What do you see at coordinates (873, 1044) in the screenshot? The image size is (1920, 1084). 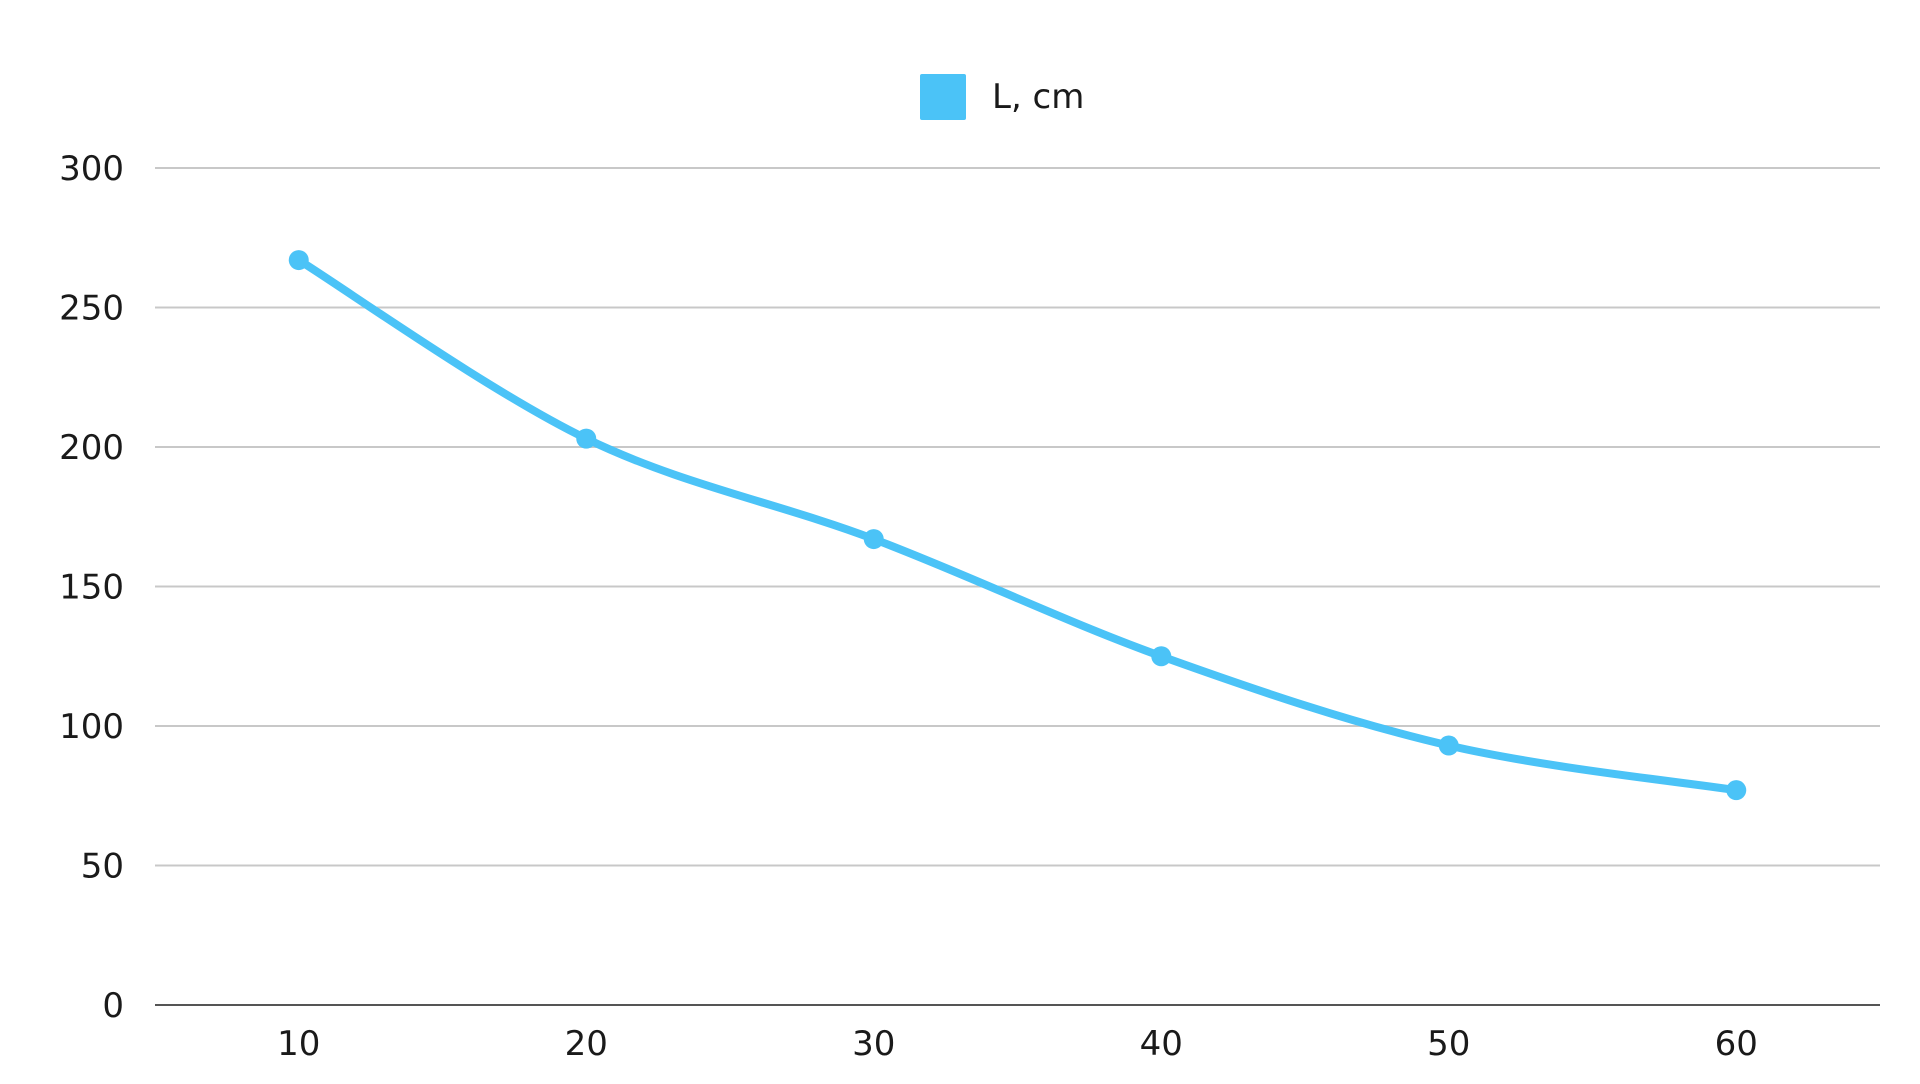 I see `x-tick-label: 30` at bounding box center [873, 1044].